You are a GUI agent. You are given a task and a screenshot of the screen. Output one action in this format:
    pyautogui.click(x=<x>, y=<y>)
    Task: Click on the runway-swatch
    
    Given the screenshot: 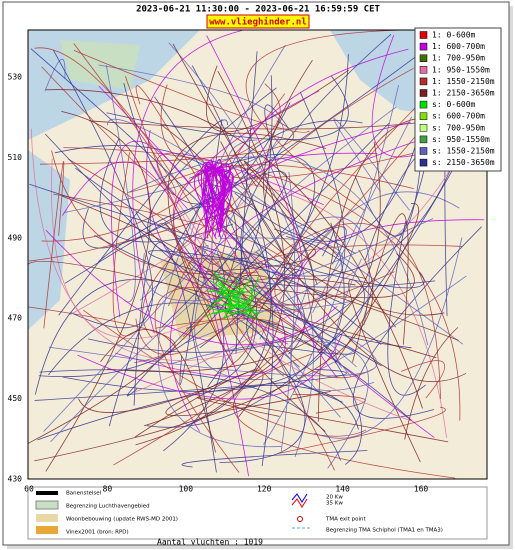 What is the action you would take?
    pyautogui.click(x=47, y=493)
    